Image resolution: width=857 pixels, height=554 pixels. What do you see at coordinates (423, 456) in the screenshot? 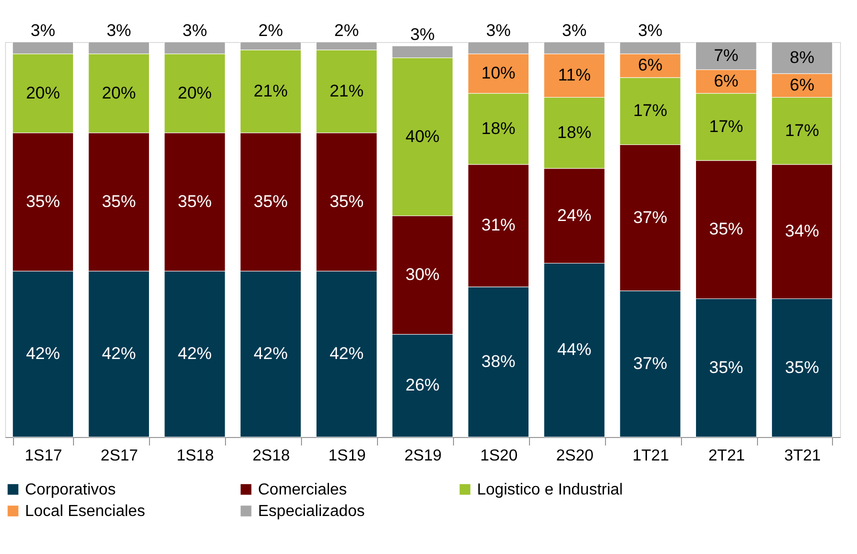
I see `x-tick-label: 2S19` at bounding box center [423, 456].